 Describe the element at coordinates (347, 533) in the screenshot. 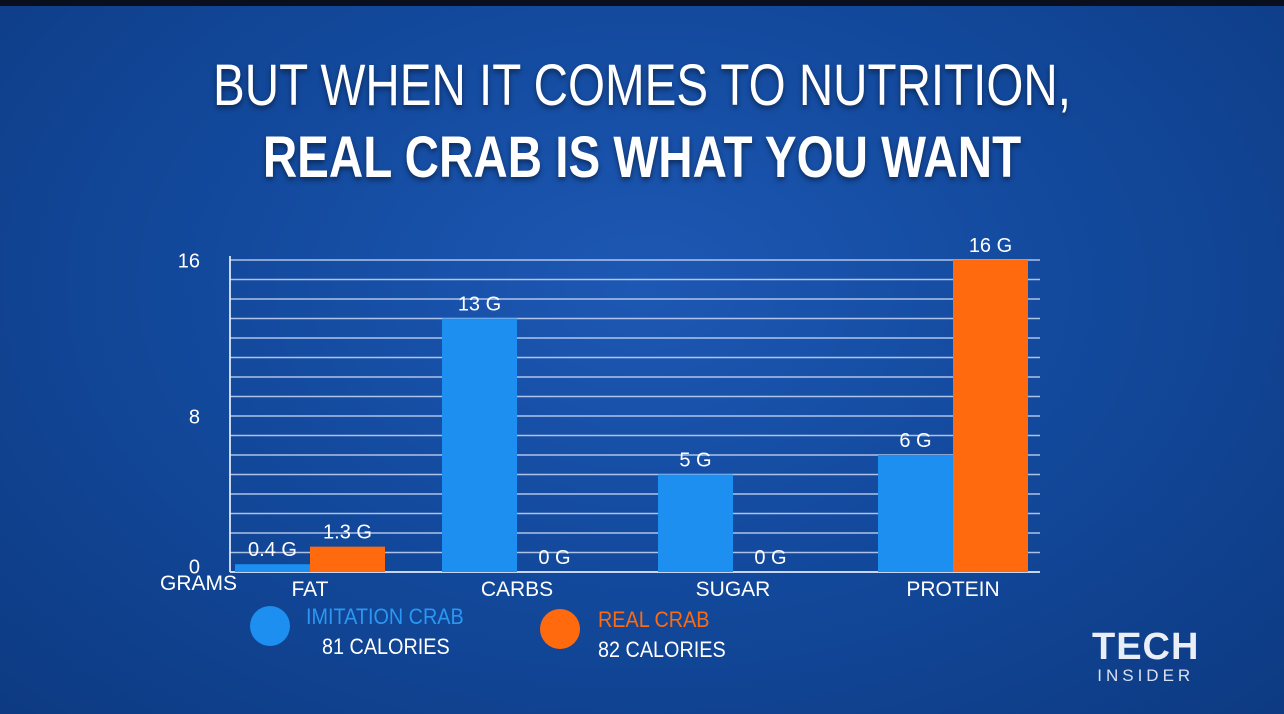

I see `data-label: 1.3 G` at that location.